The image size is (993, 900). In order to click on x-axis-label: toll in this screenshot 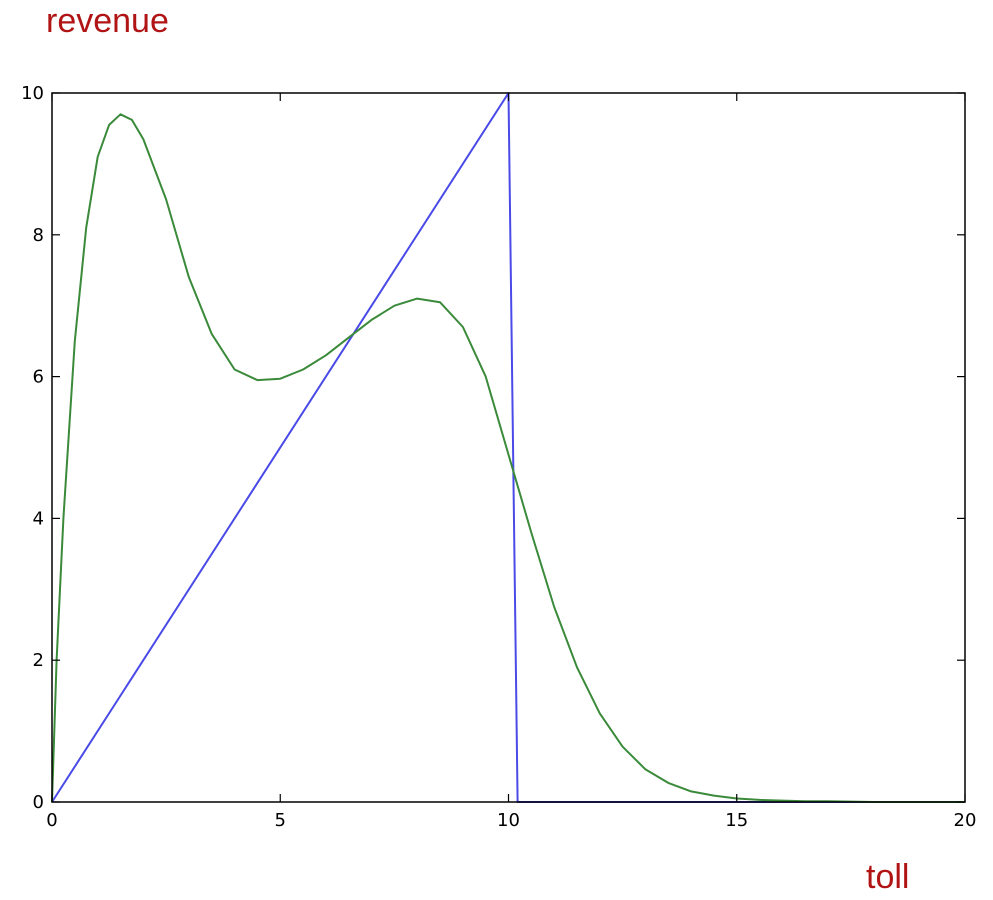, I will do `click(888, 877)`.